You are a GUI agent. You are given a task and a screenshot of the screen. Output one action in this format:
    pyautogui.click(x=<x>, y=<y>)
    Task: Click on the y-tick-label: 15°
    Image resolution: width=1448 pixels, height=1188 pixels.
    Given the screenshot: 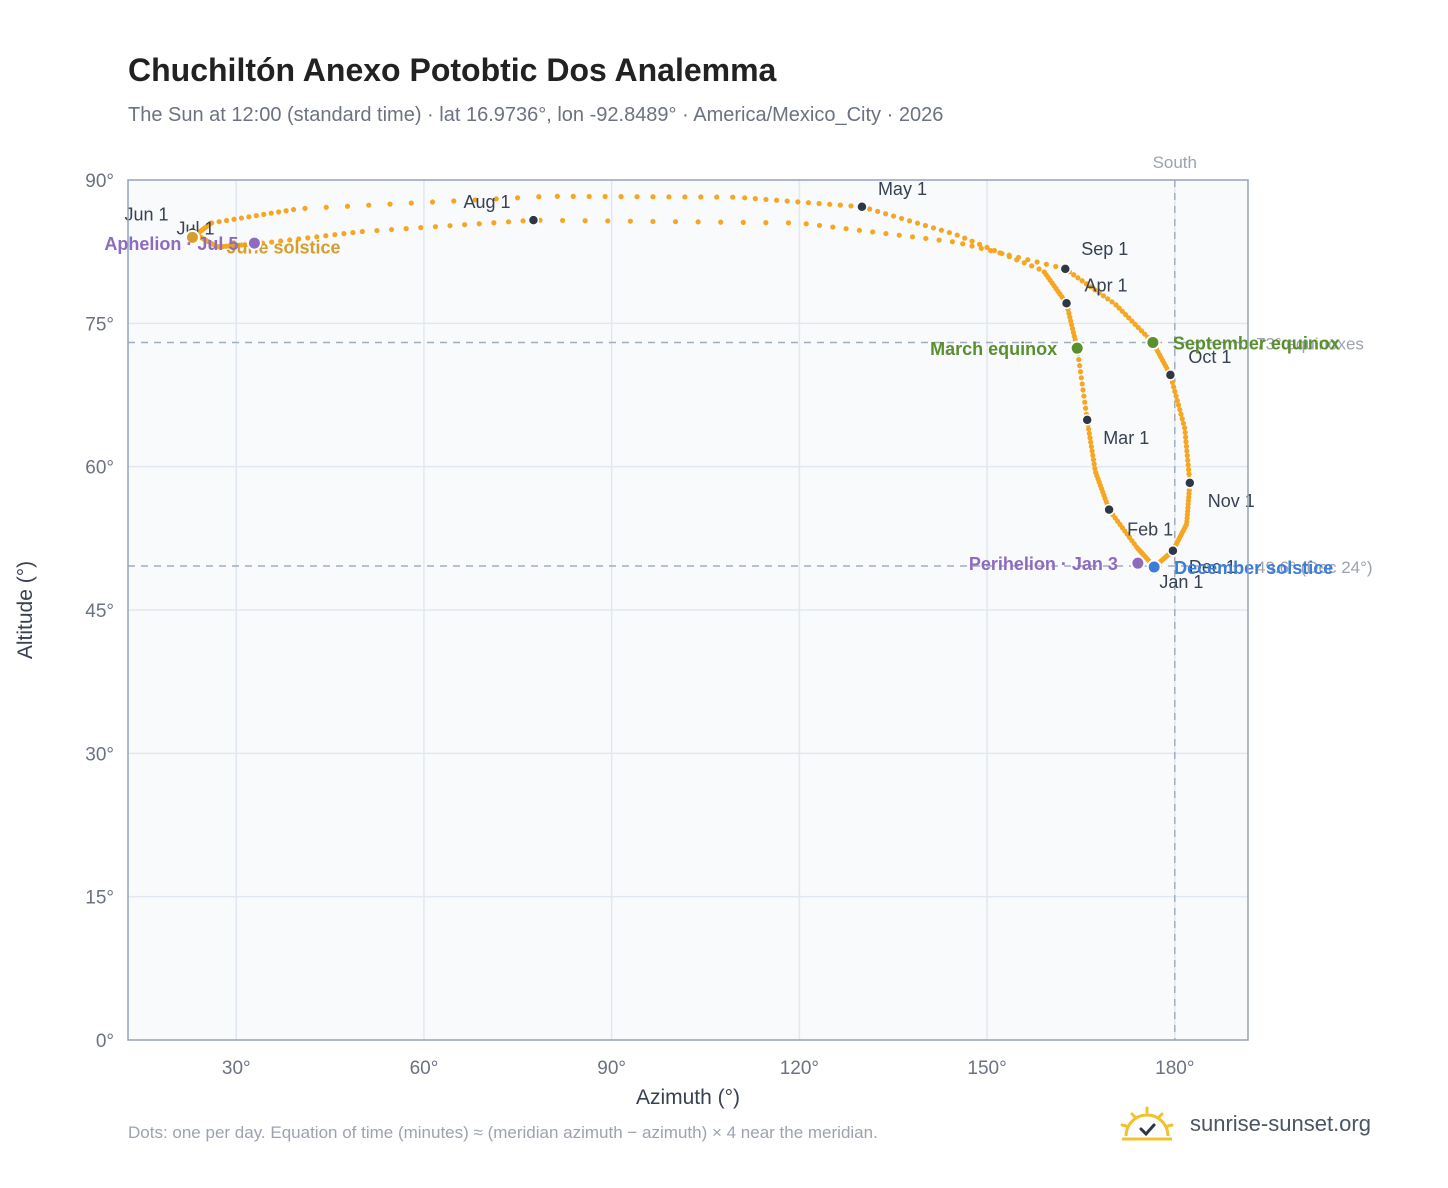 What is the action you would take?
    pyautogui.click(x=99, y=898)
    